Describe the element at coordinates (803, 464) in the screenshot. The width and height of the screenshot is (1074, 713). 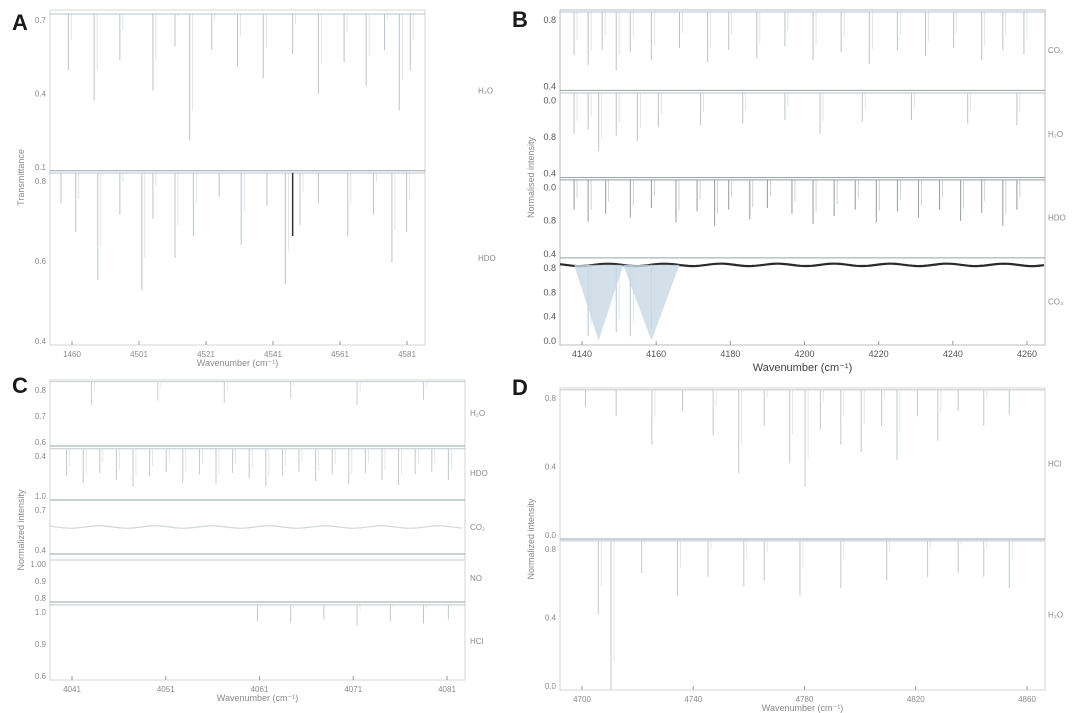
I see `subplot-0: 0.8 0.4 0.0 HCl` at that location.